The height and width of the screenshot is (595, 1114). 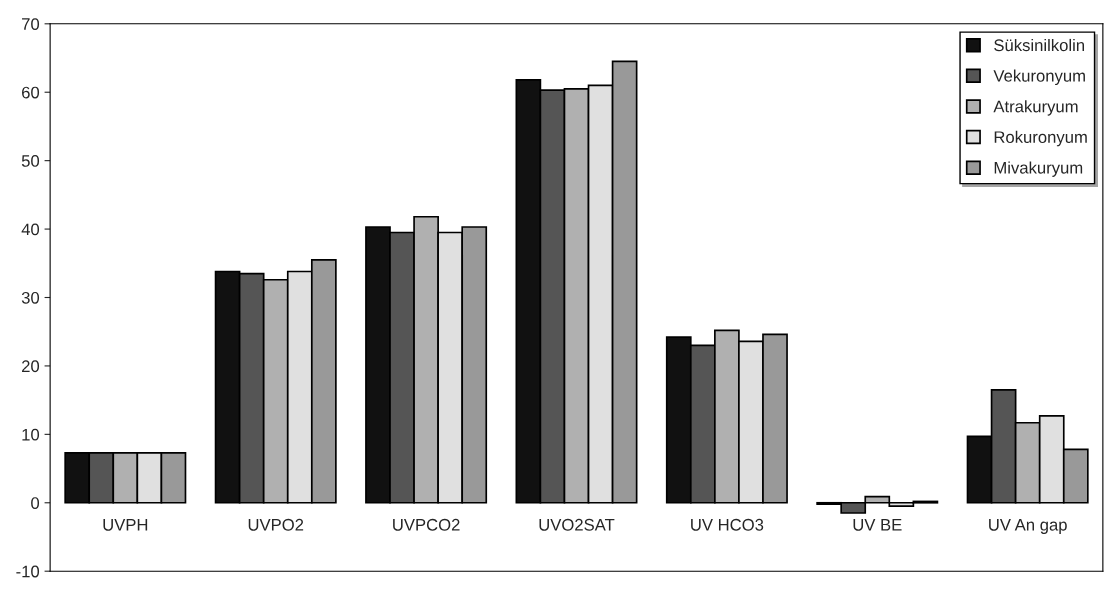 I want to click on y-tick-label: 30, so click(x=30, y=297).